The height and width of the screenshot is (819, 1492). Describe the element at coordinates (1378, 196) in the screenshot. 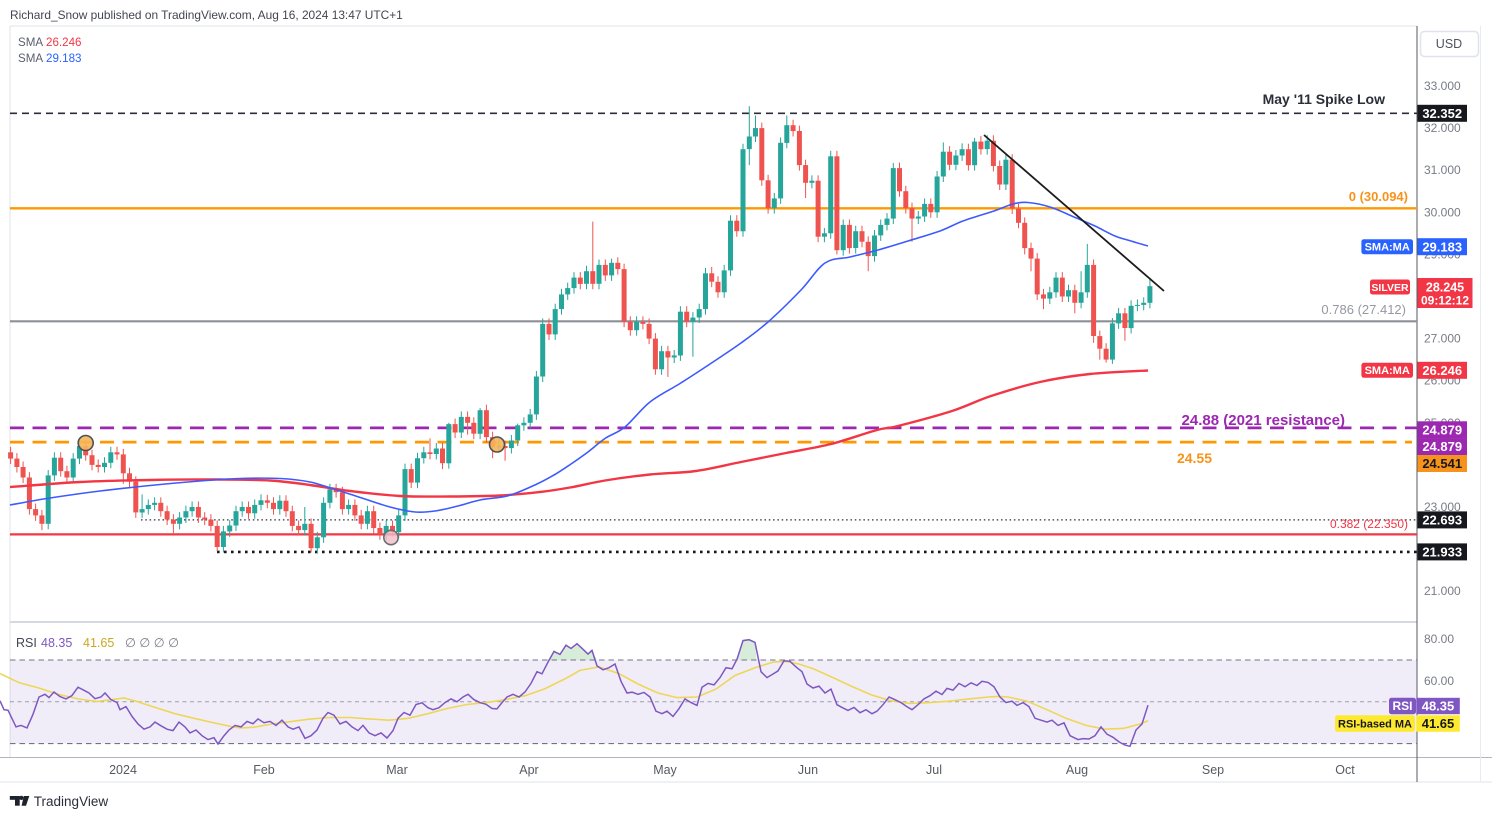

I see `svg-text: 0 (30.094)` at that location.